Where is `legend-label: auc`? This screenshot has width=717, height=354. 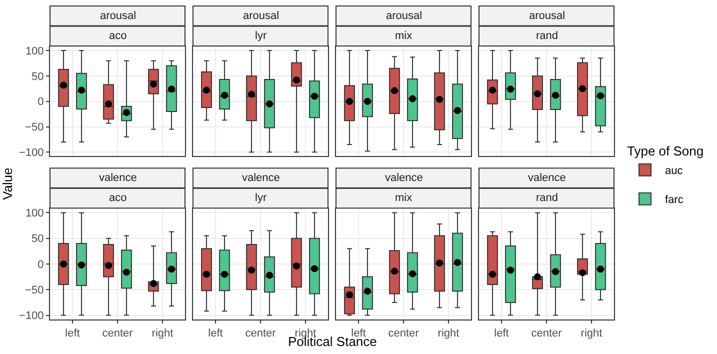
legend-label: auc is located at coordinates (674, 171).